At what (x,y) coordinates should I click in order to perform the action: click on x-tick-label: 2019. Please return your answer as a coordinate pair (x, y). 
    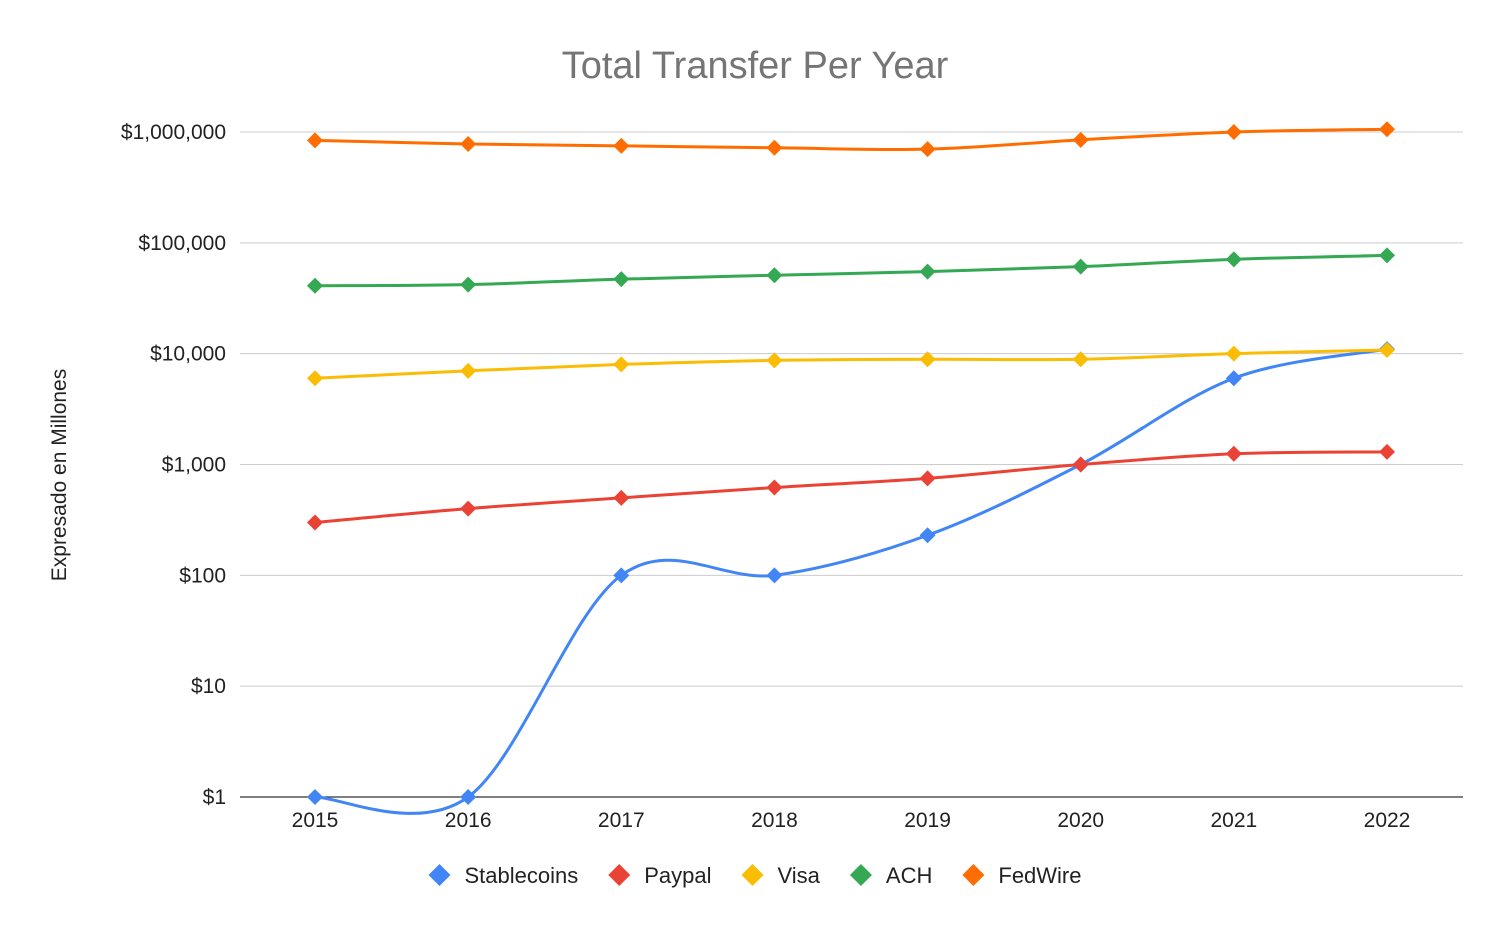
    Looking at the image, I should click on (927, 820).